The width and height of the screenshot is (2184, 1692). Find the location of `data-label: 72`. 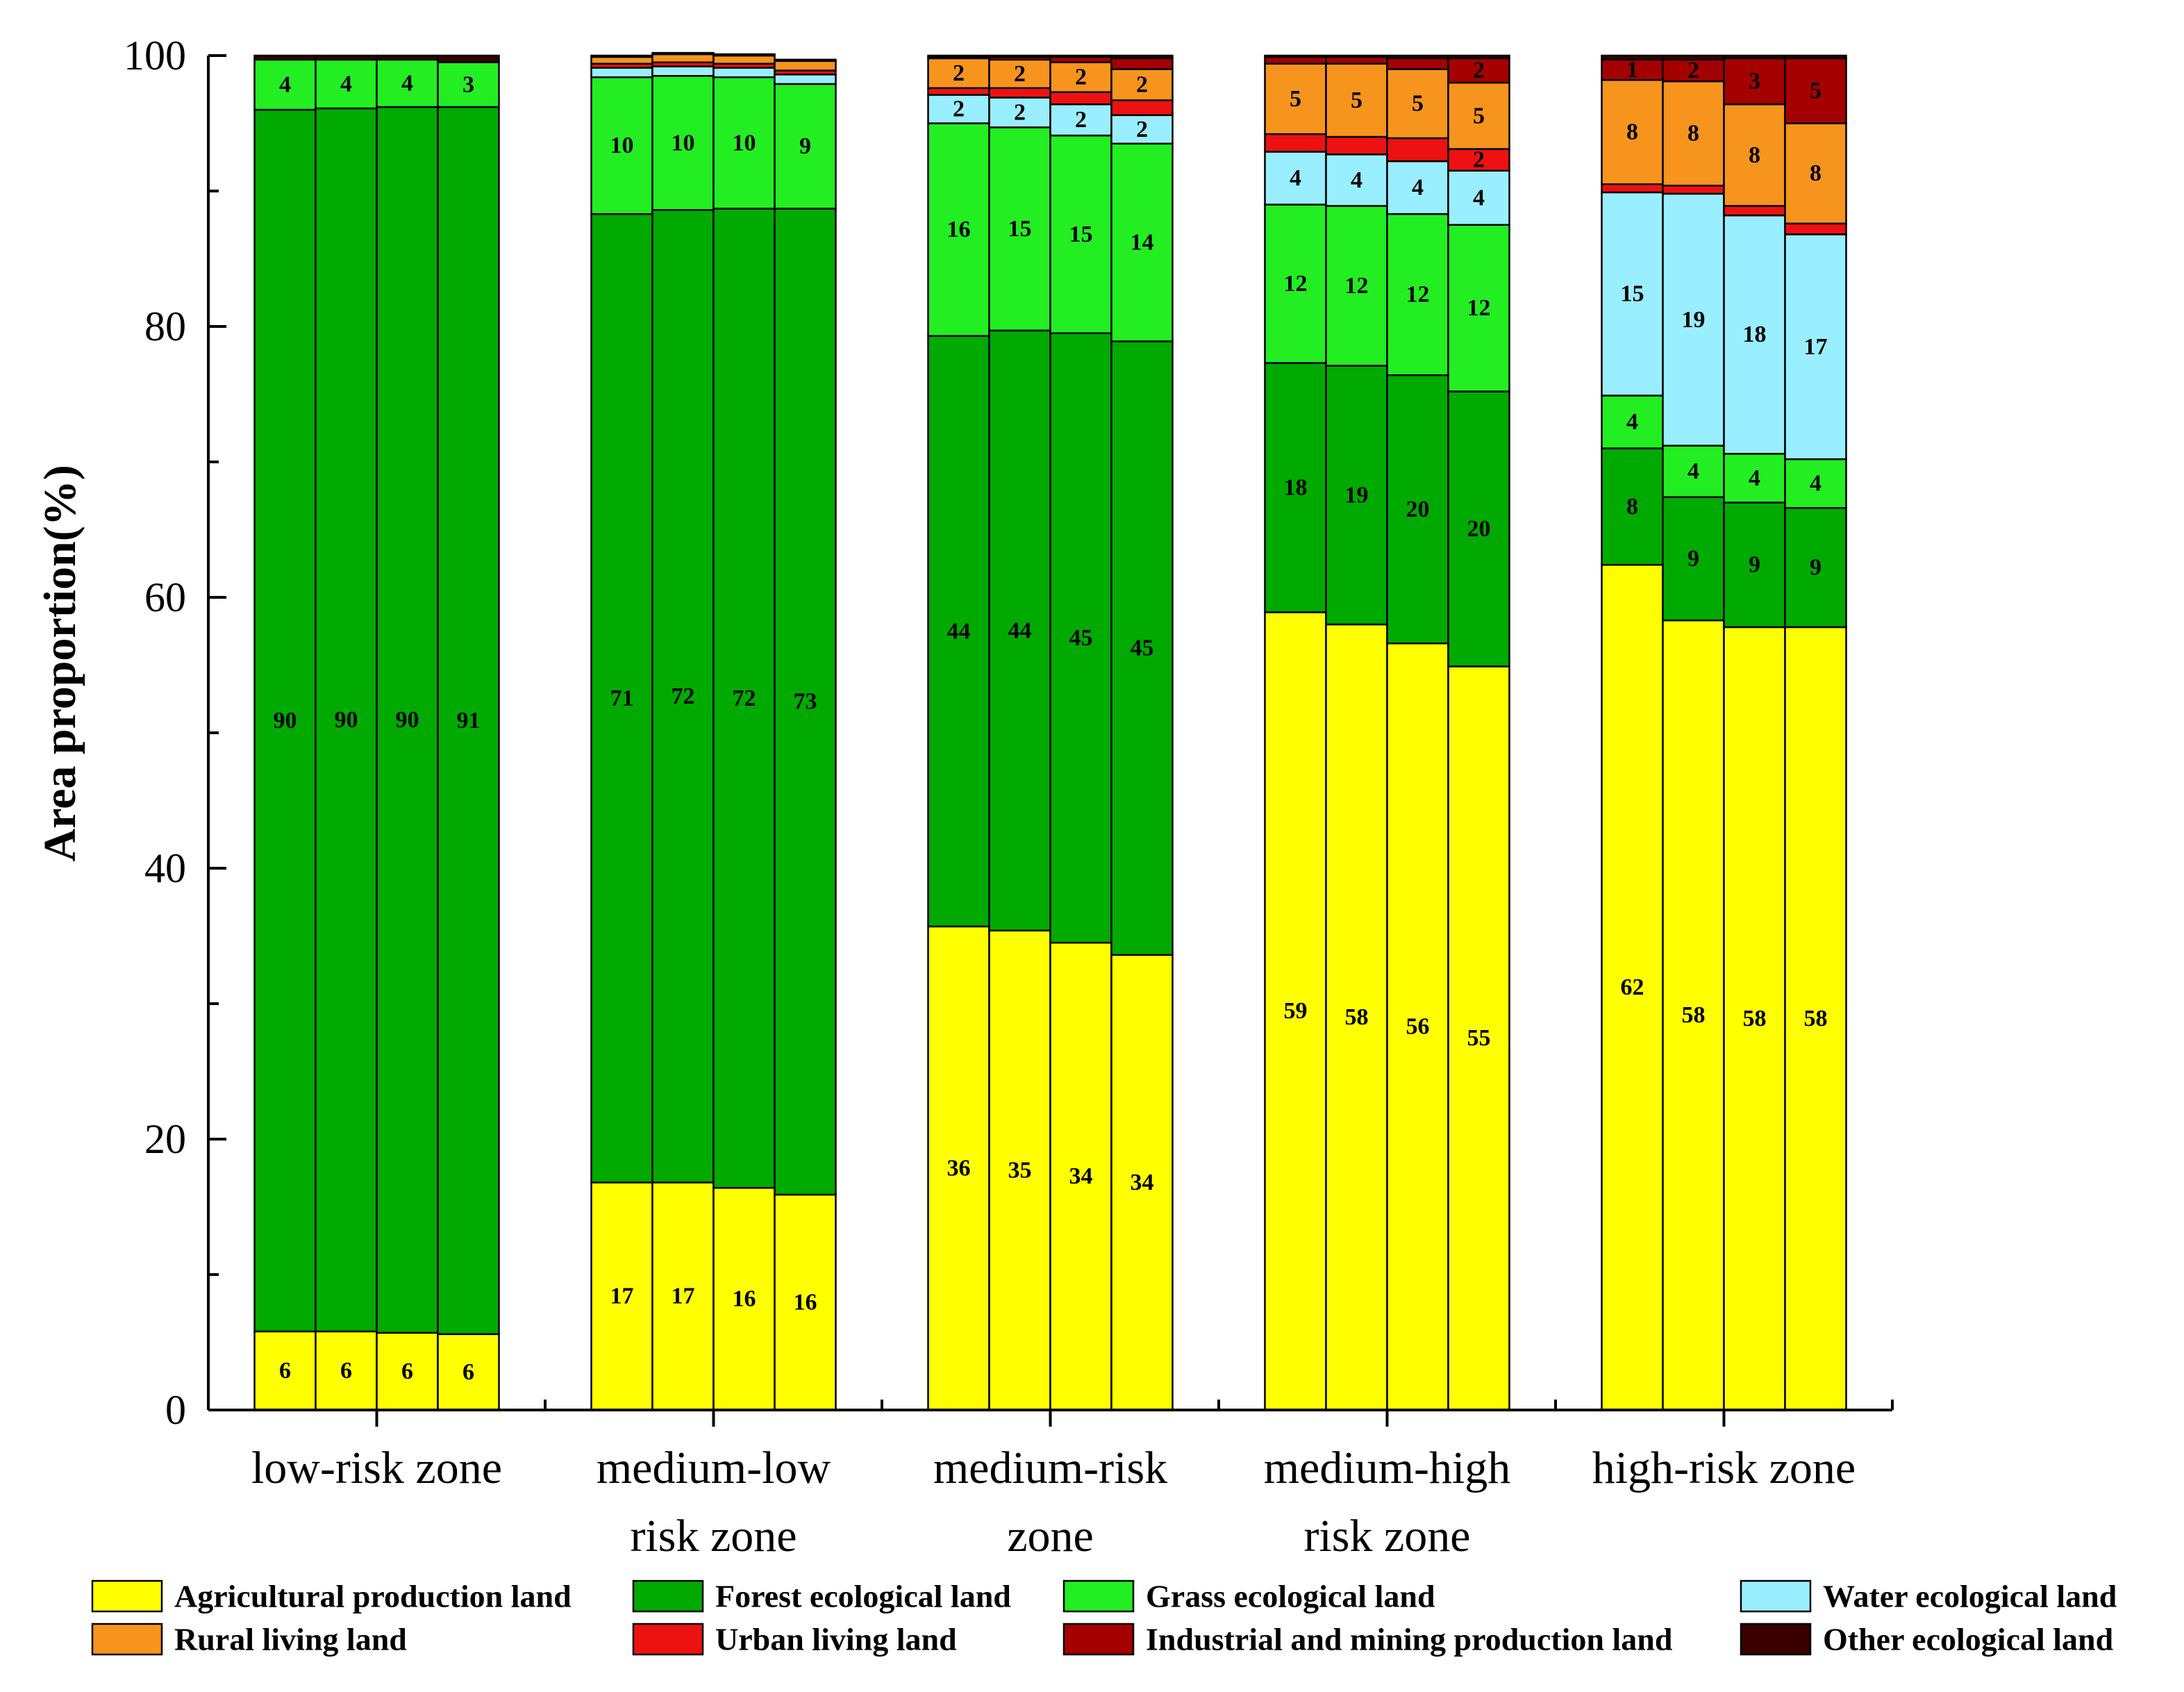

data-label: 72 is located at coordinates (744, 698).